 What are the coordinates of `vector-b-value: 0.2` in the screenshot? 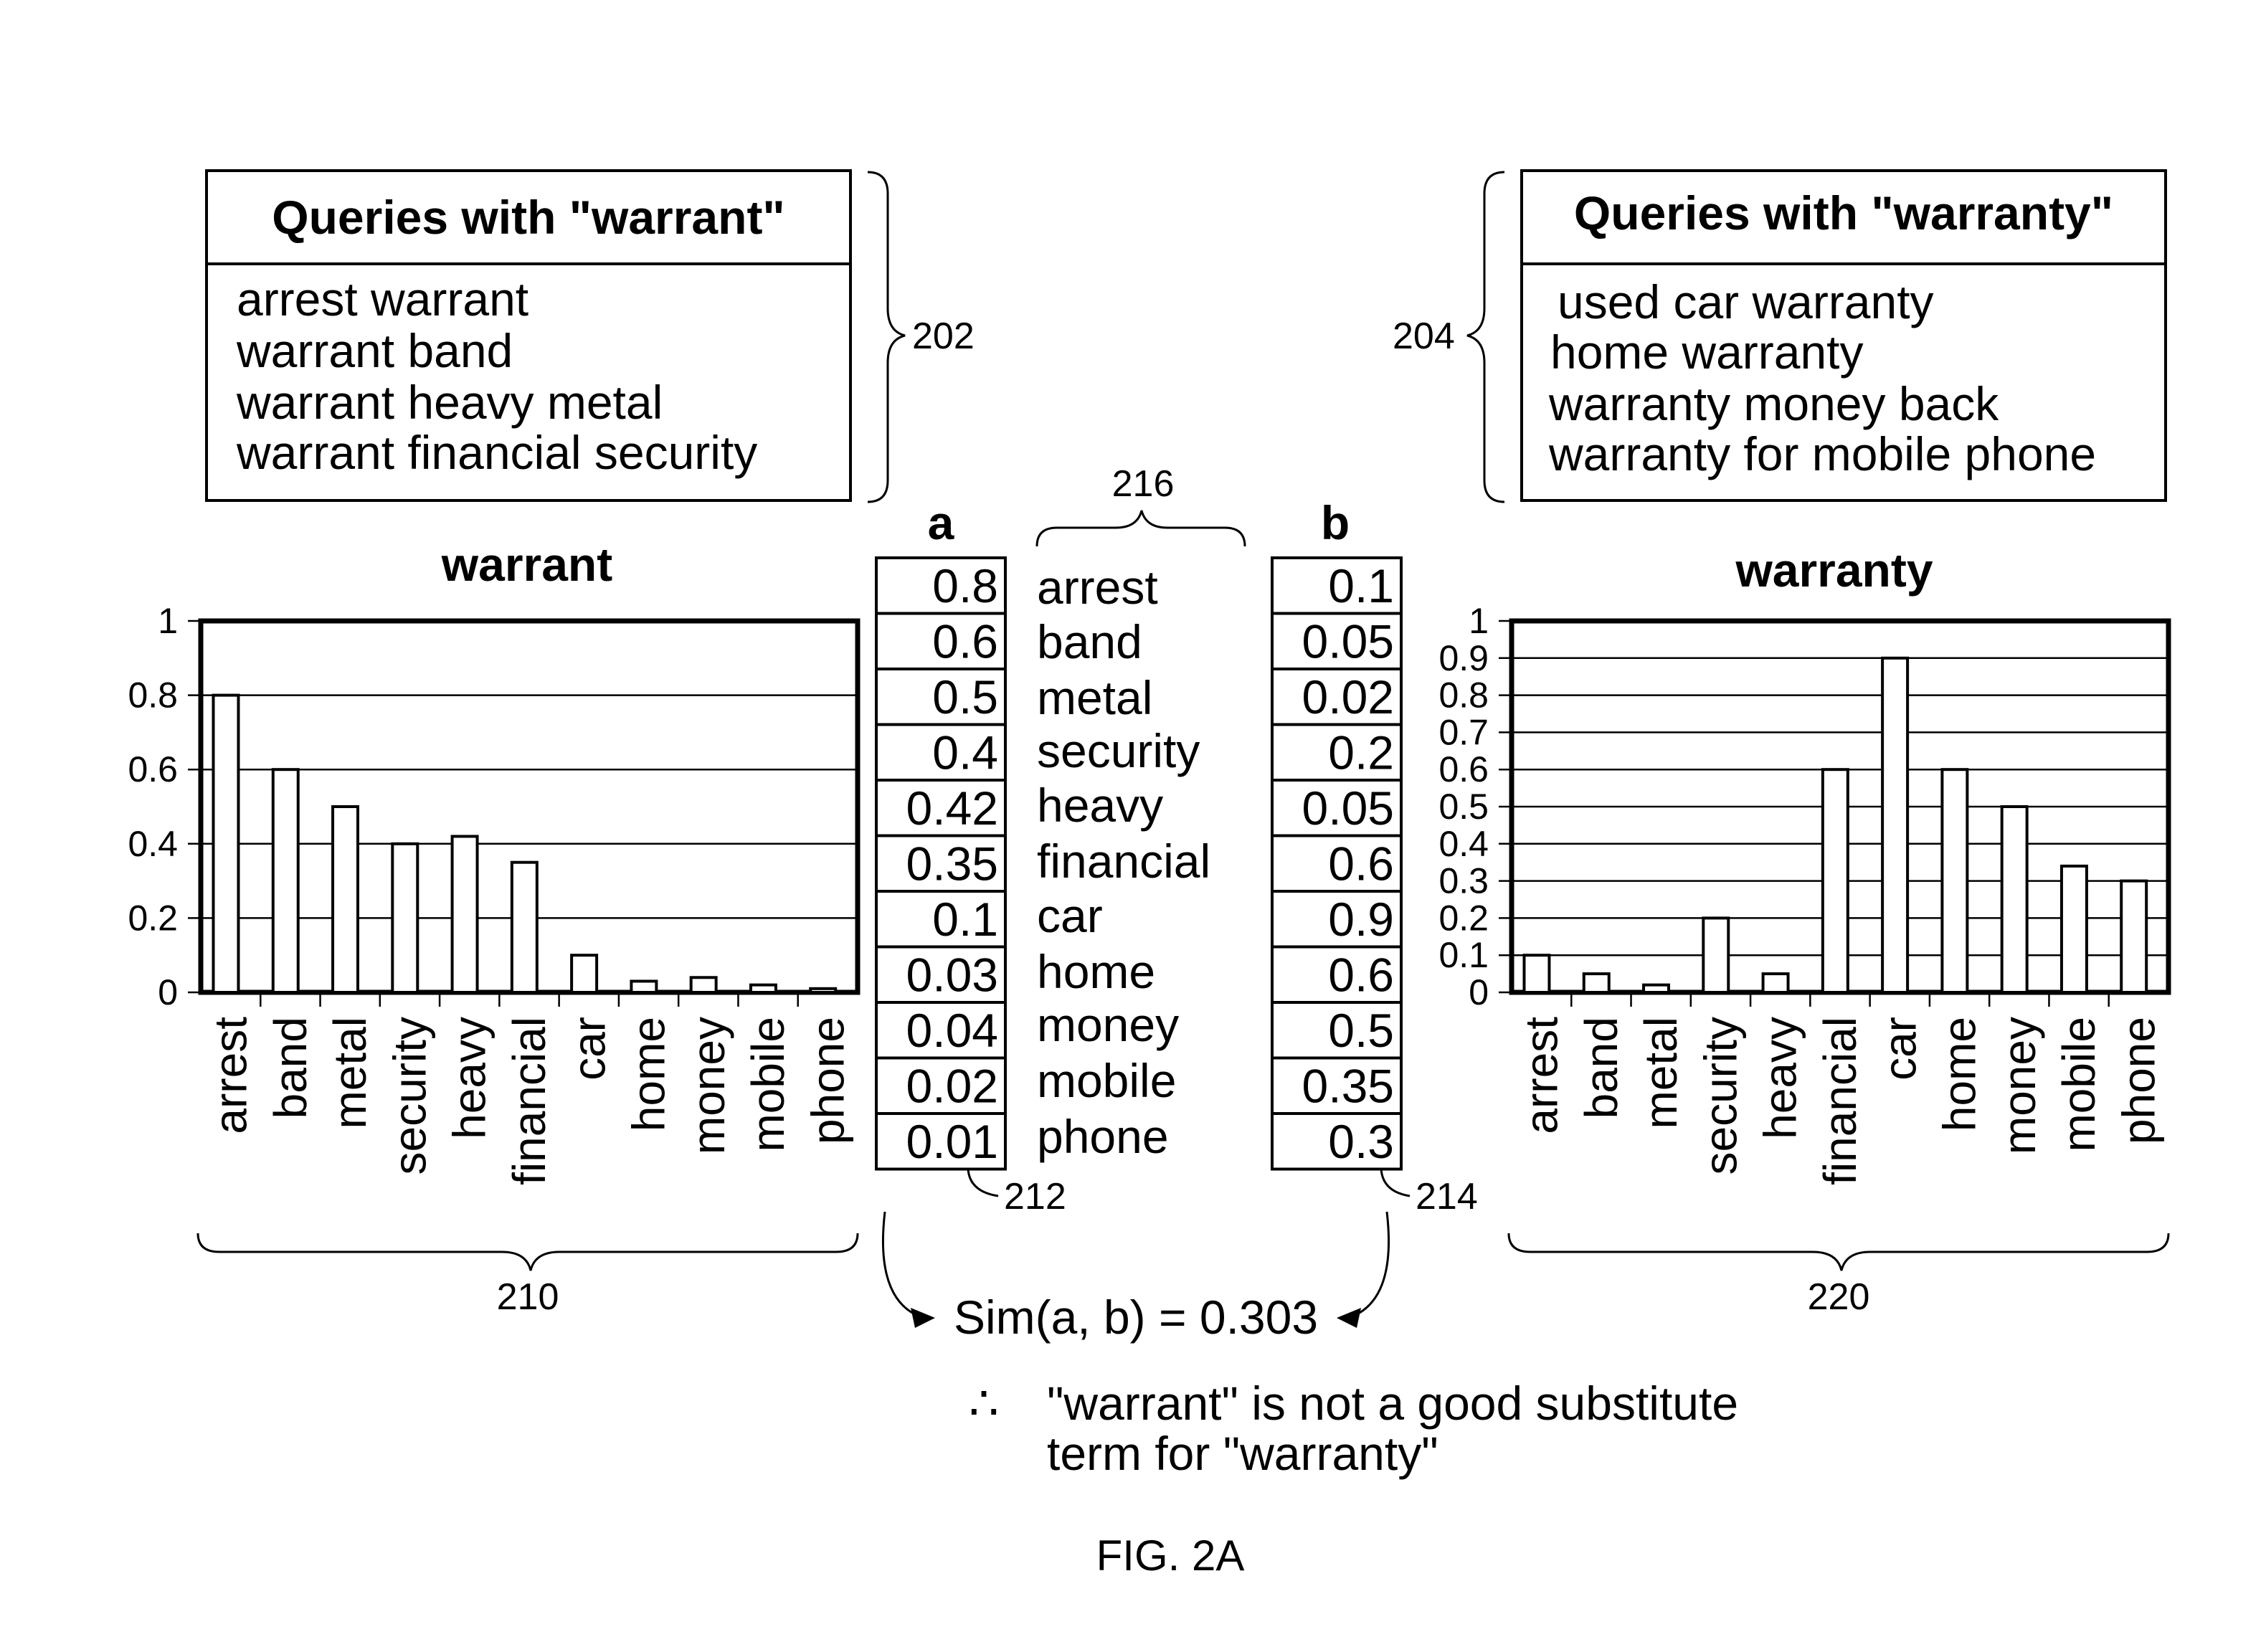 It's located at (1361, 752).